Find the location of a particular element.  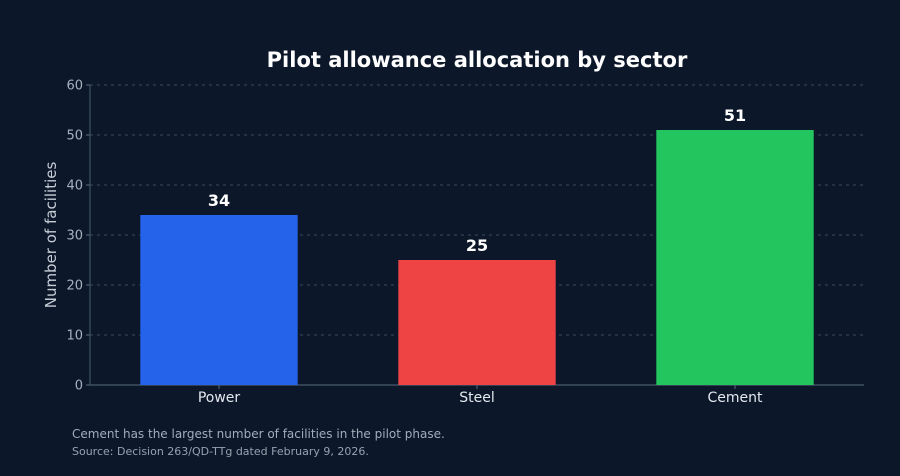

x-tick-label-power: Power is located at coordinates (219, 398).